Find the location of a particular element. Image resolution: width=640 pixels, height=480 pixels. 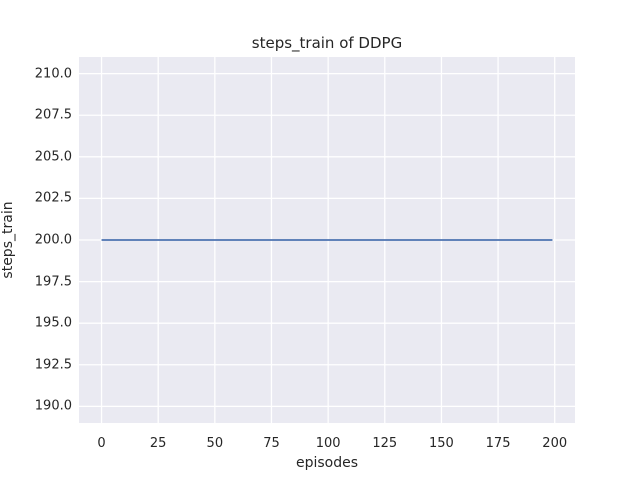

x-tick-label: 25 is located at coordinates (158, 443).